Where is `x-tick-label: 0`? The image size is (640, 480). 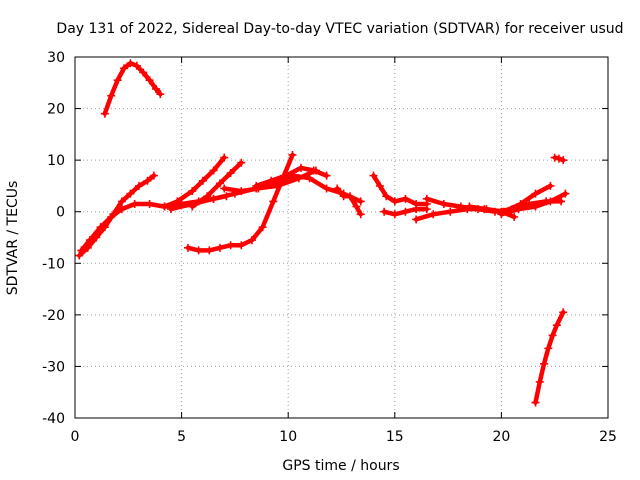
x-tick-label: 0 is located at coordinates (75, 437).